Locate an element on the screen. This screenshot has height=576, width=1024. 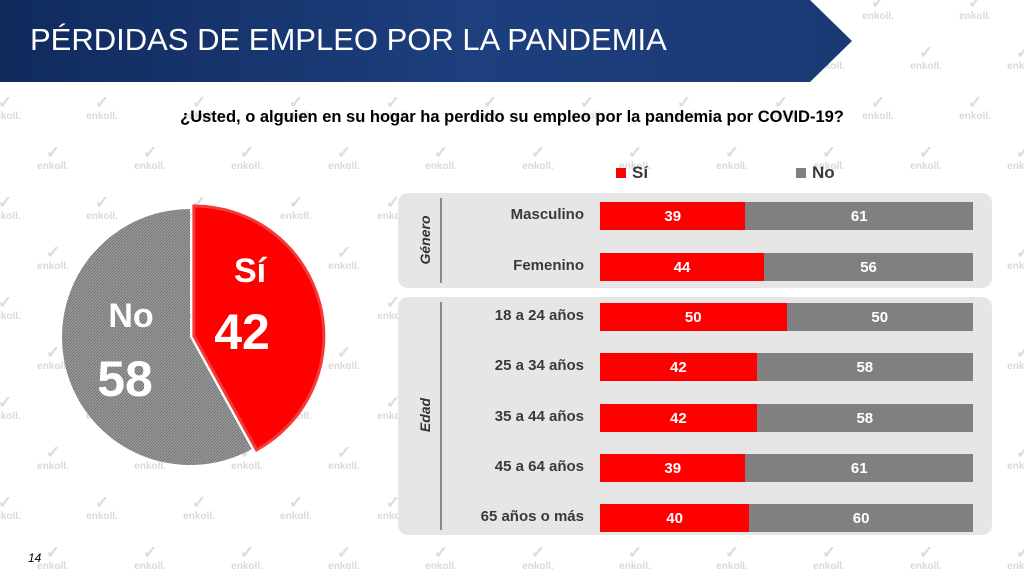
bar-no: 60 is located at coordinates (861, 518).